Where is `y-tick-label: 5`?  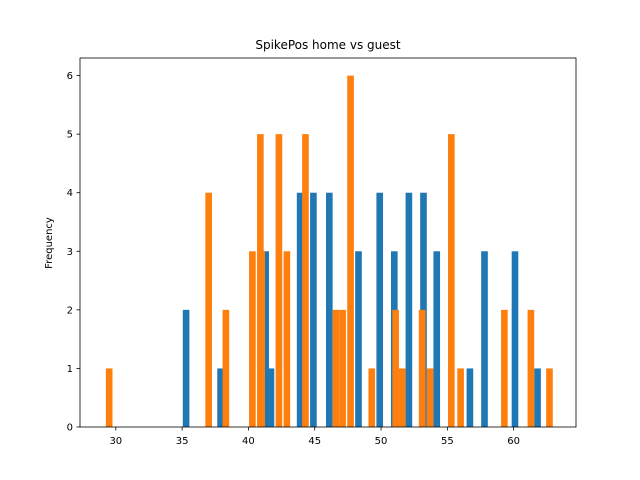 y-tick-label: 5 is located at coordinates (70, 135).